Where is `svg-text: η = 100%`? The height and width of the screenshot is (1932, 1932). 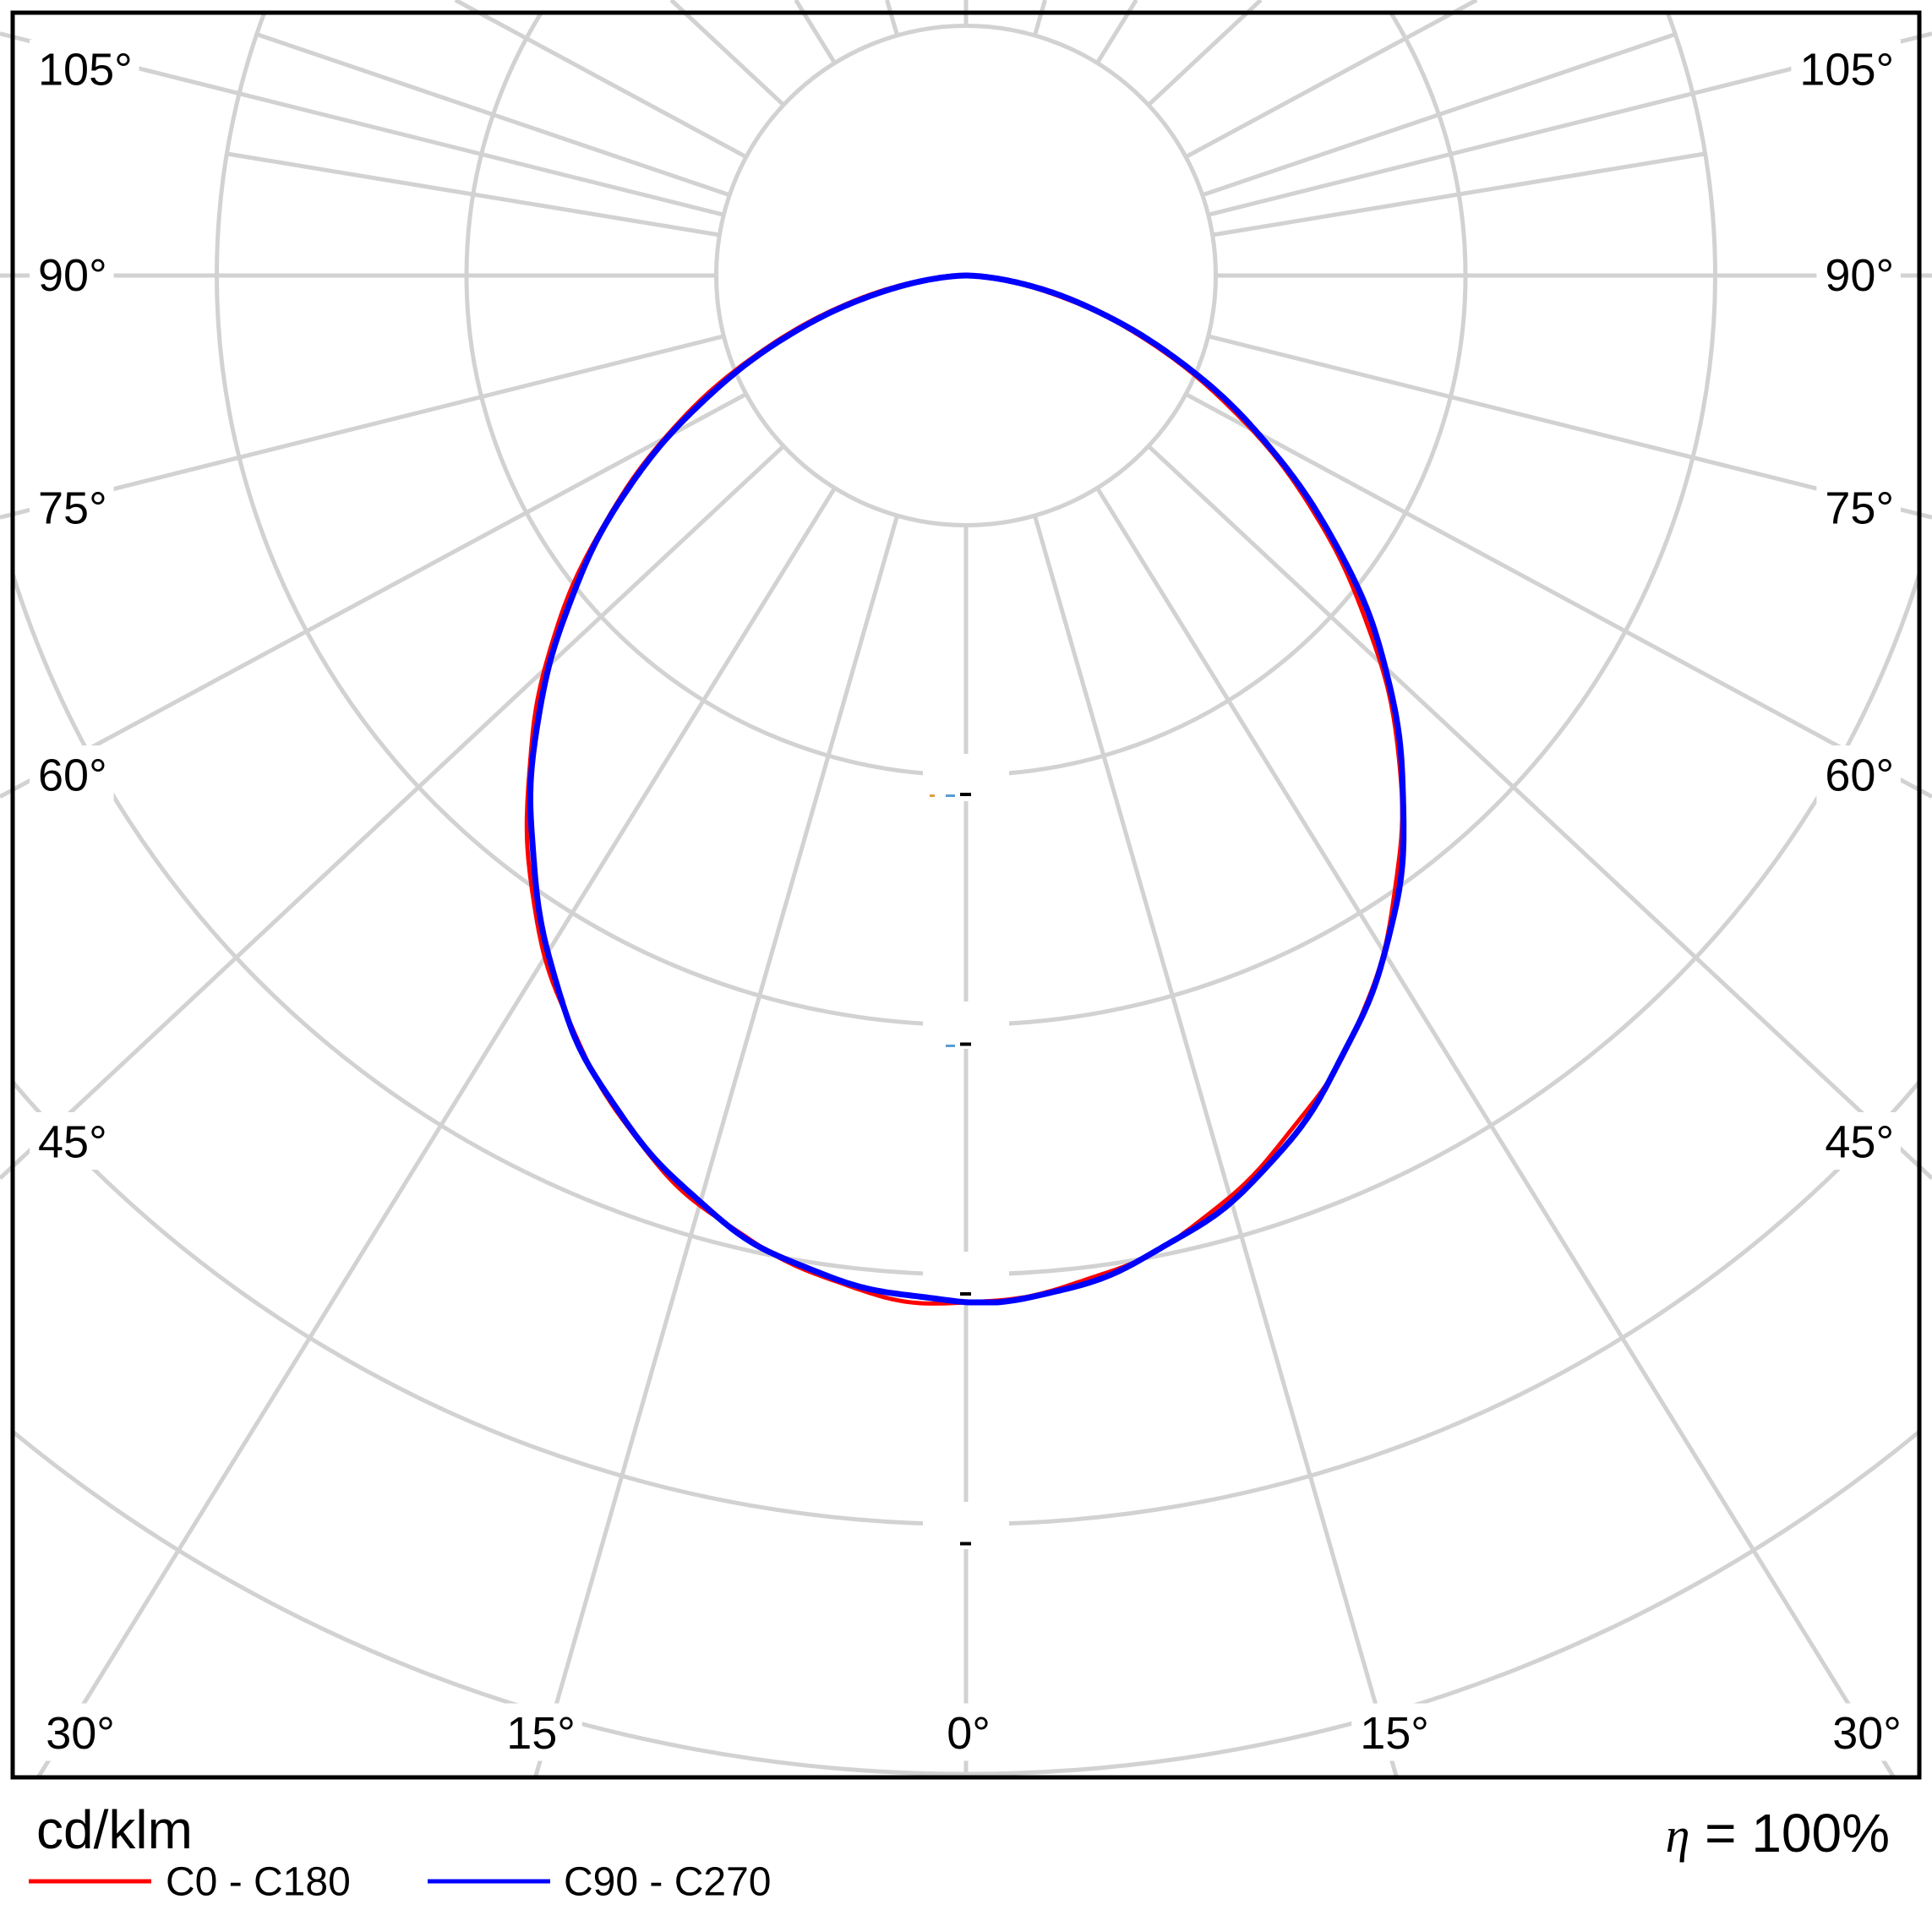
svg-text: η = 100% is located at coordinates (1778, 1834).